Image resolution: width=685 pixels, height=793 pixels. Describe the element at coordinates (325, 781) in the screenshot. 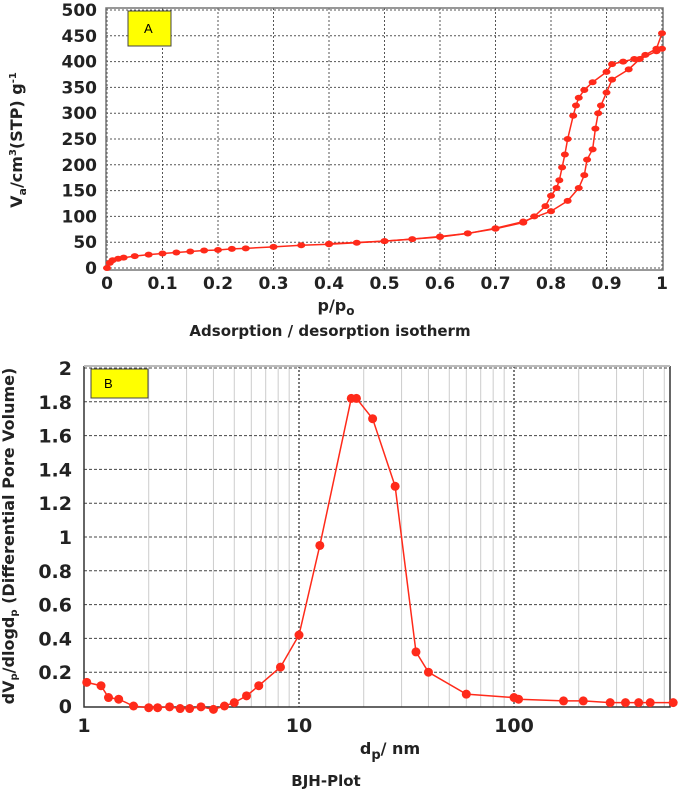

I see `chart-title-b: BJH-Plot` at that location.